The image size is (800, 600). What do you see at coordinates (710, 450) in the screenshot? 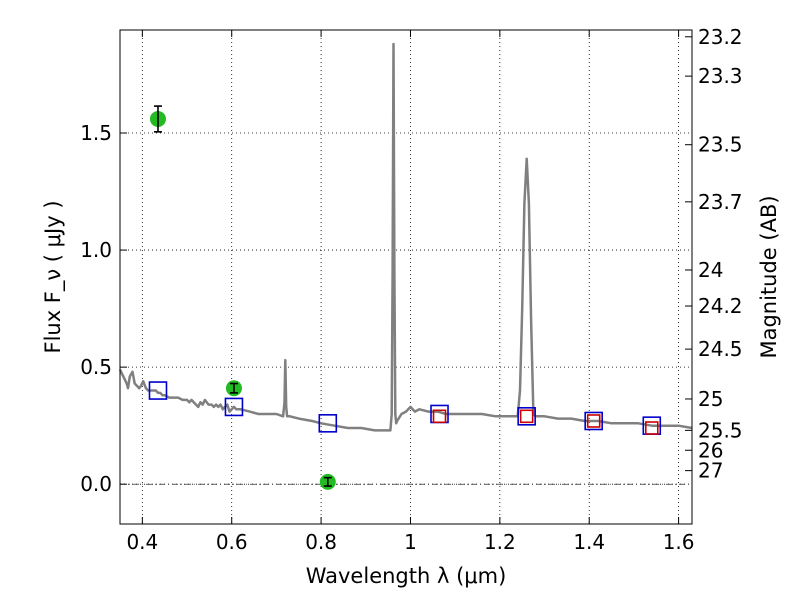
I see `right-tick-label: 26` at bounding box center [710, 450].